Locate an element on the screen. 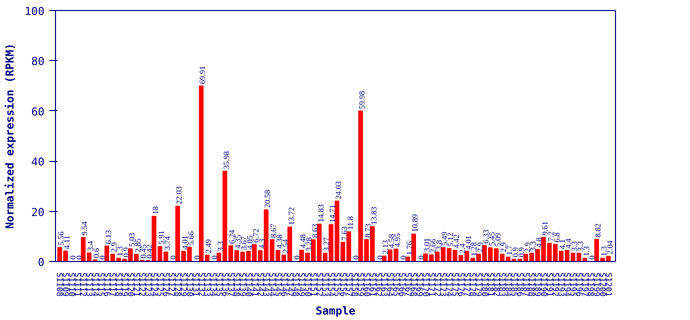  x-axis-title: Sample is located at coordinates (336, 311).